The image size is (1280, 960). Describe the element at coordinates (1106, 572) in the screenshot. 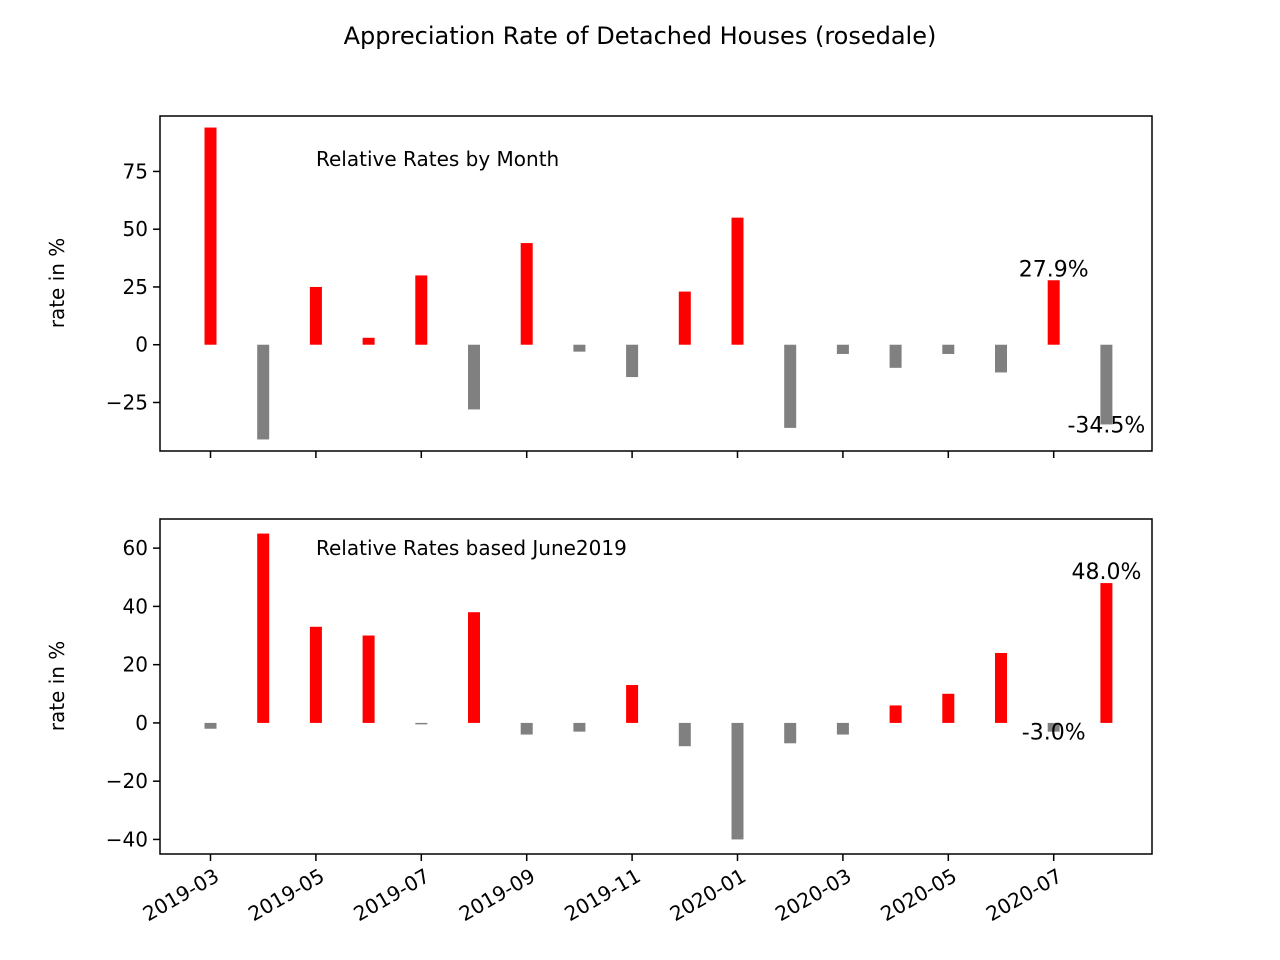

I see `data-label: 48.0%` at that location.